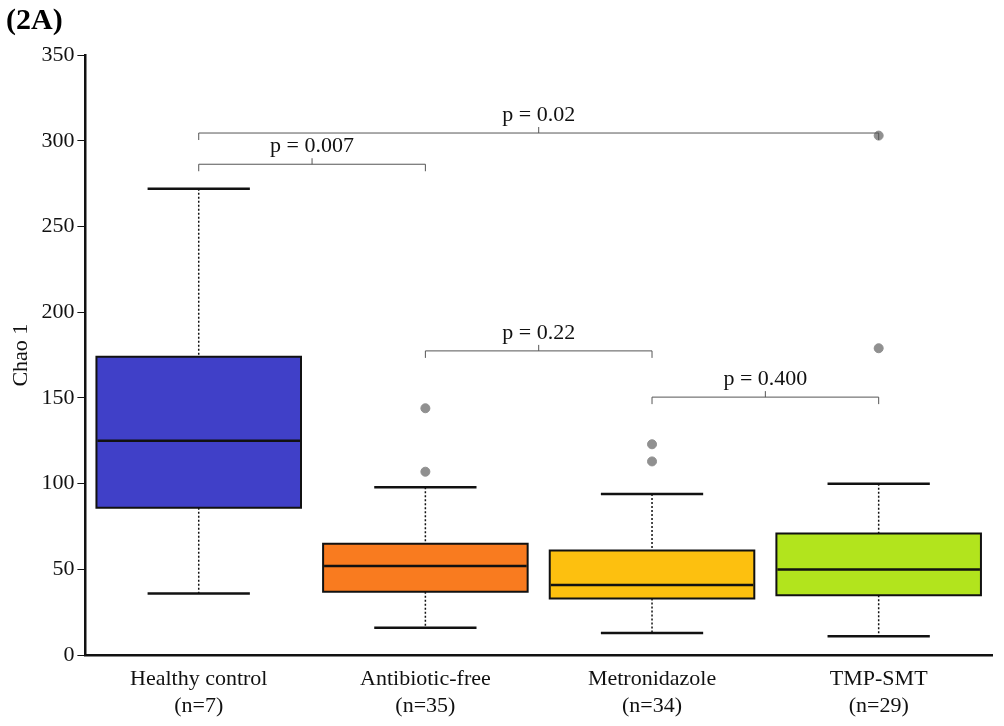 The height and width of the screenshot is (726, 1004). What do you see at coordinates (425, 691) in the screenshot?
I see `x-tick-label: Antibiotic-free (n=35)` at bounding box center [425, 691].